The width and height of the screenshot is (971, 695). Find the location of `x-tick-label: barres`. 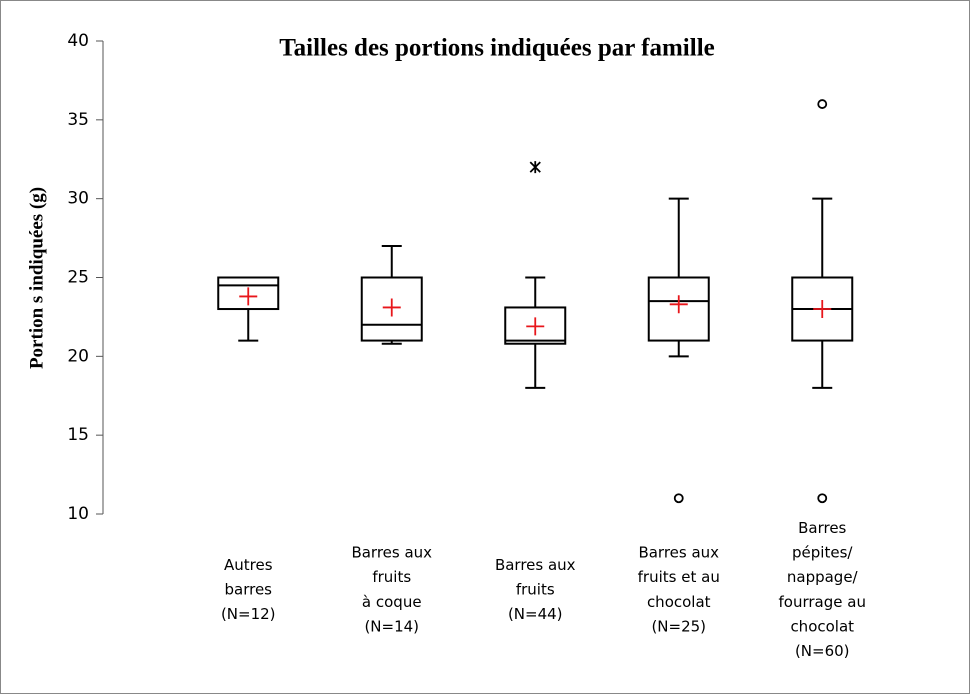

x-tick-label: barres is located at coordinates (249, 590).